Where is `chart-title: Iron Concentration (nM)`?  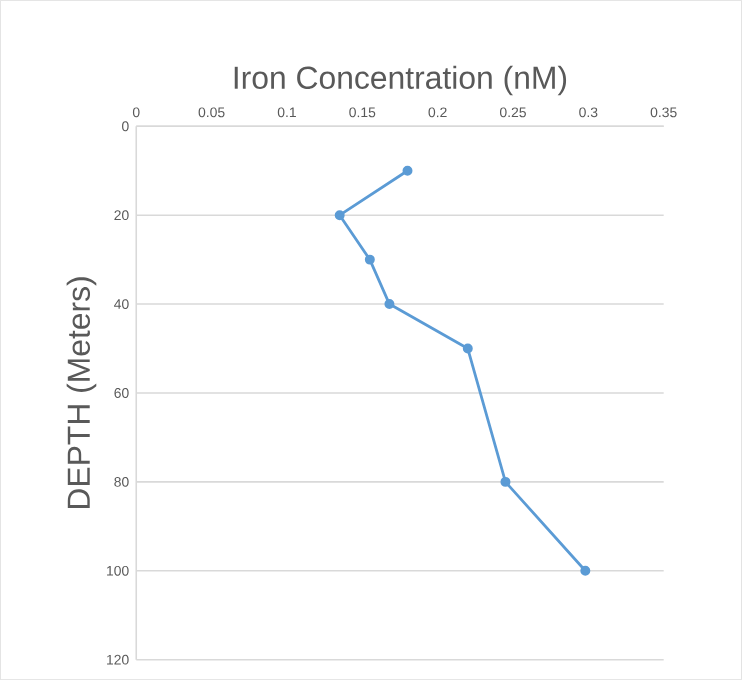
chart-title: Iron Concentration (nM) is located at coordinates (400, 80).